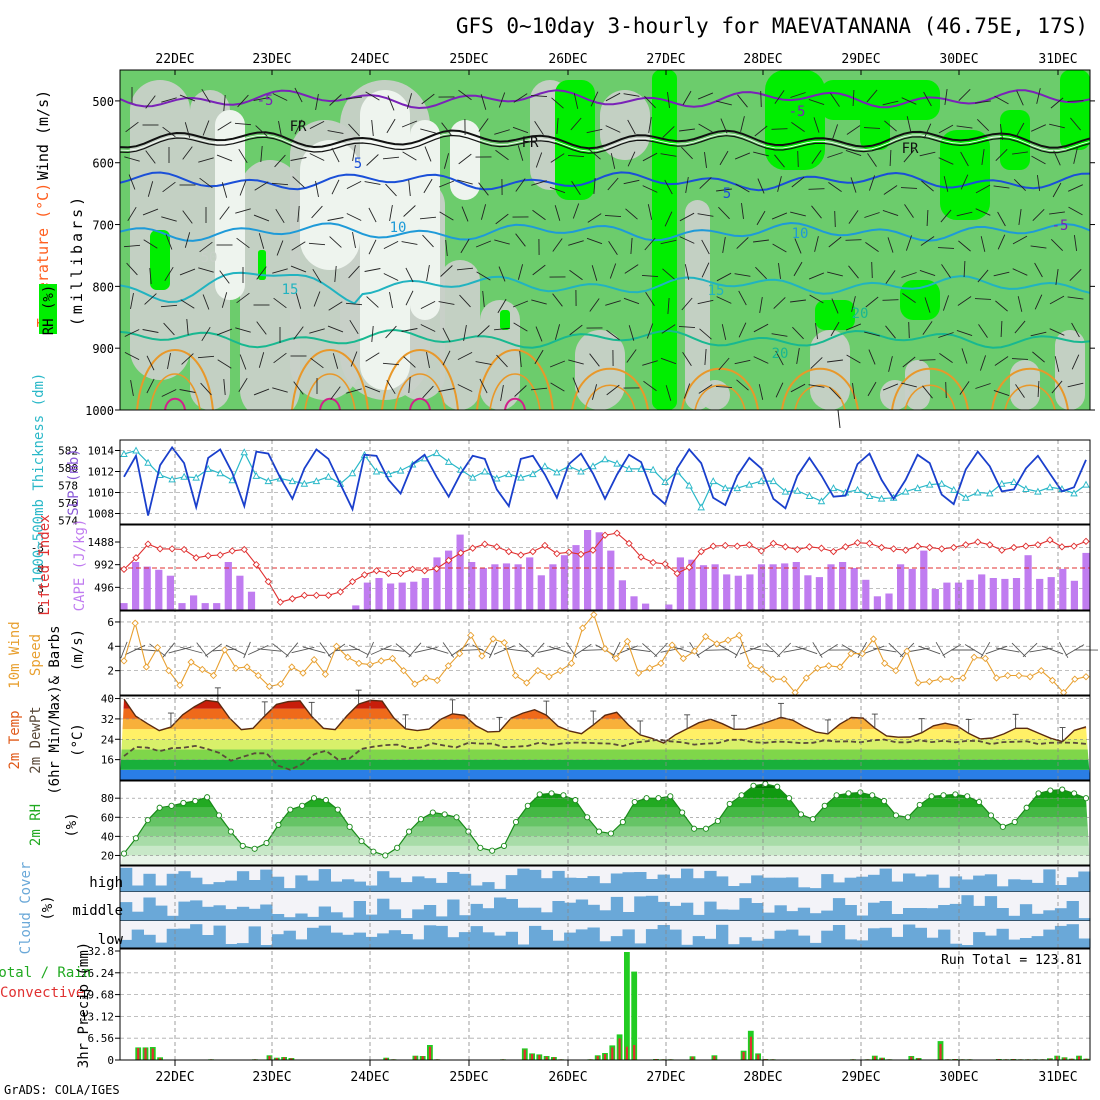 Image resolution: width=1100 pixels, height=1100 pixels. Describe the element at coordinates (45, 564) in the screenshot. I see `cape-ylabel-left: Lifted Index` at that location.